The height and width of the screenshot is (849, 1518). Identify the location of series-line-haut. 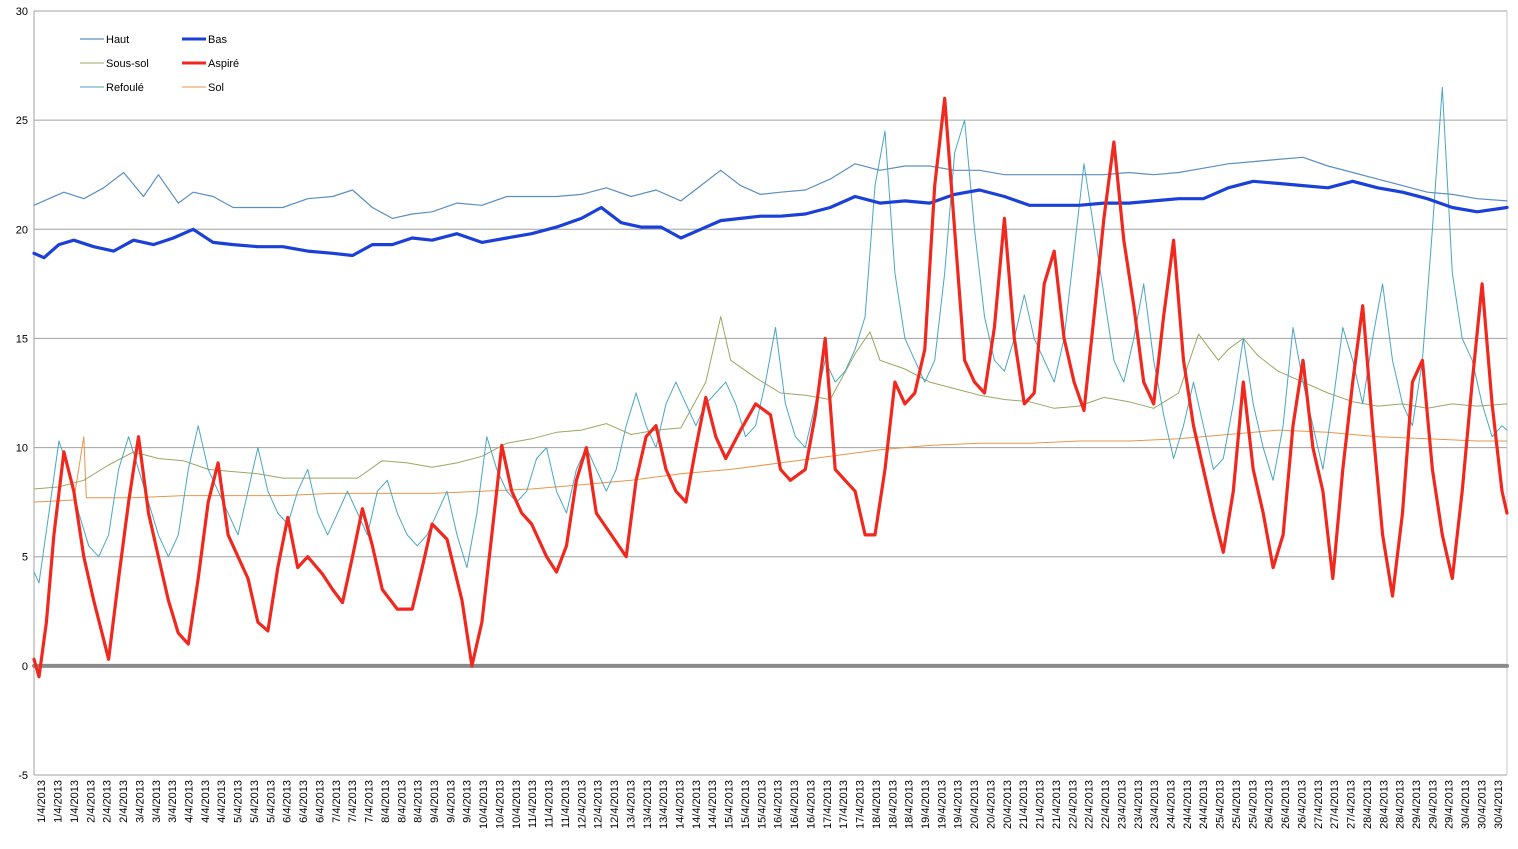
(770, 187).